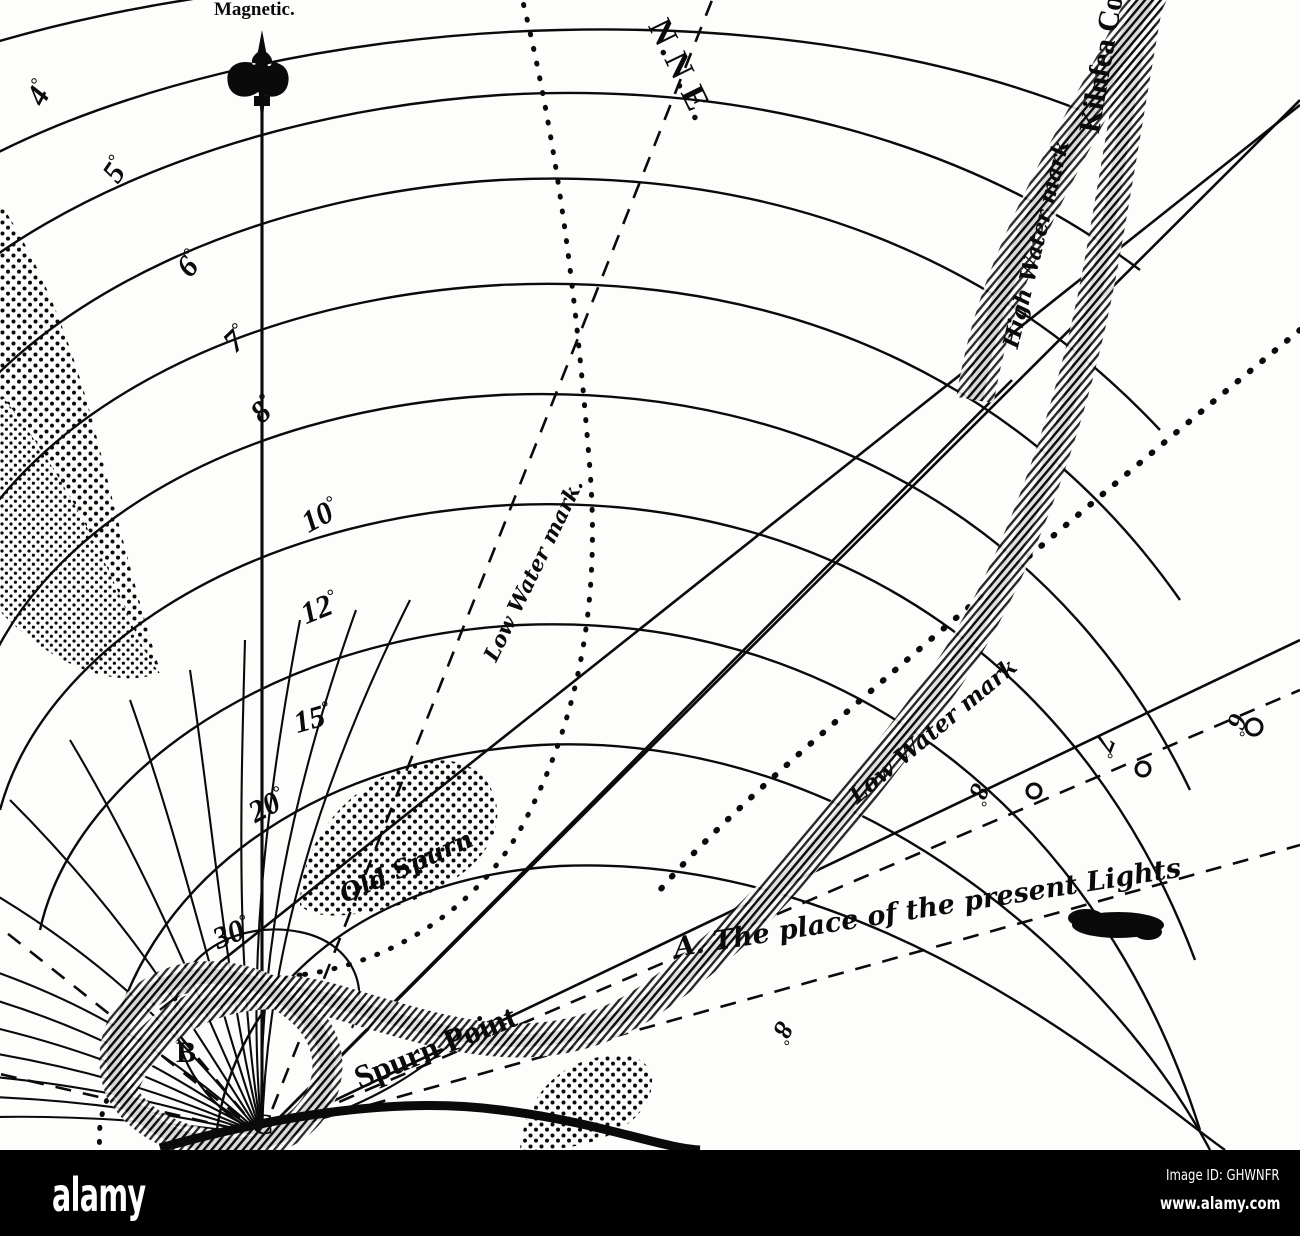 The image size is (1300, 1236). Describe the element at coordinates (1116, 924) in the screenshot. I see `present-lights-ink-blot` at that location.